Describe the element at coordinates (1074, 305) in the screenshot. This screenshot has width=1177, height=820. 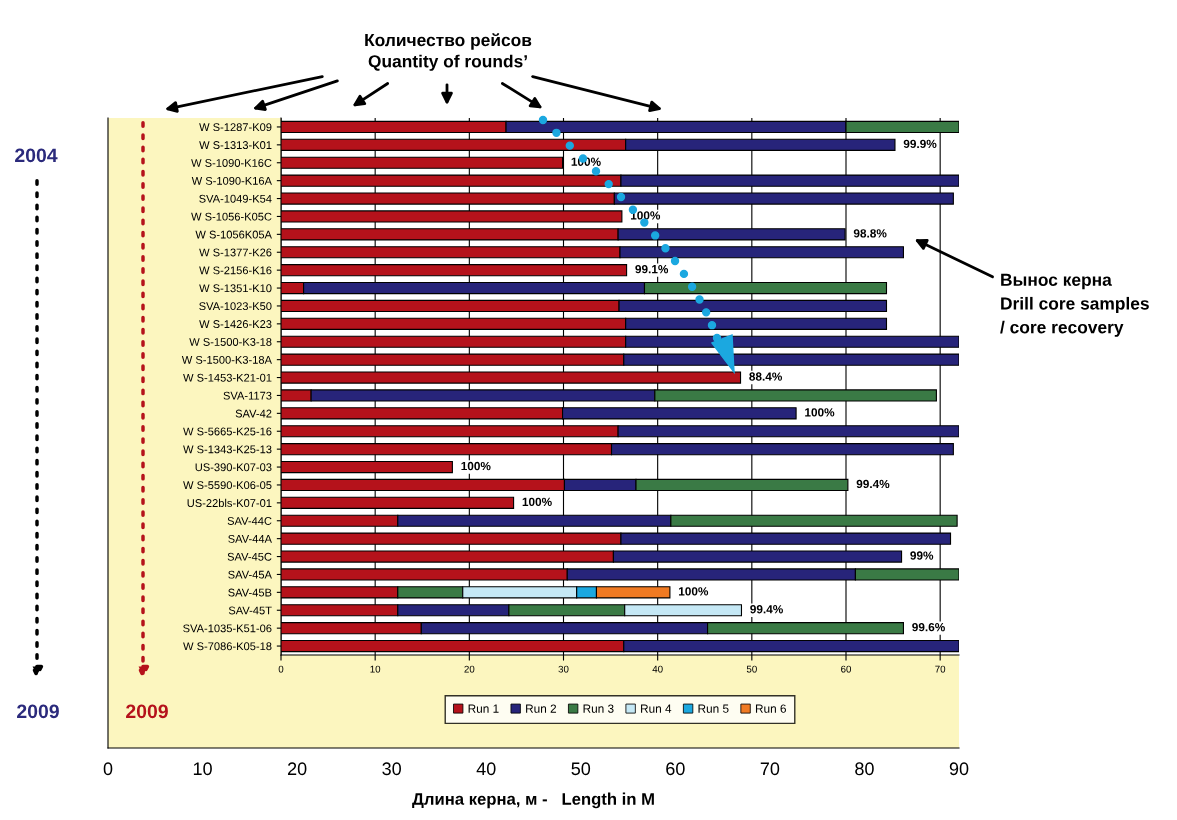
I see `text: Вынос керна Drill core samples / core recovery` at that location.